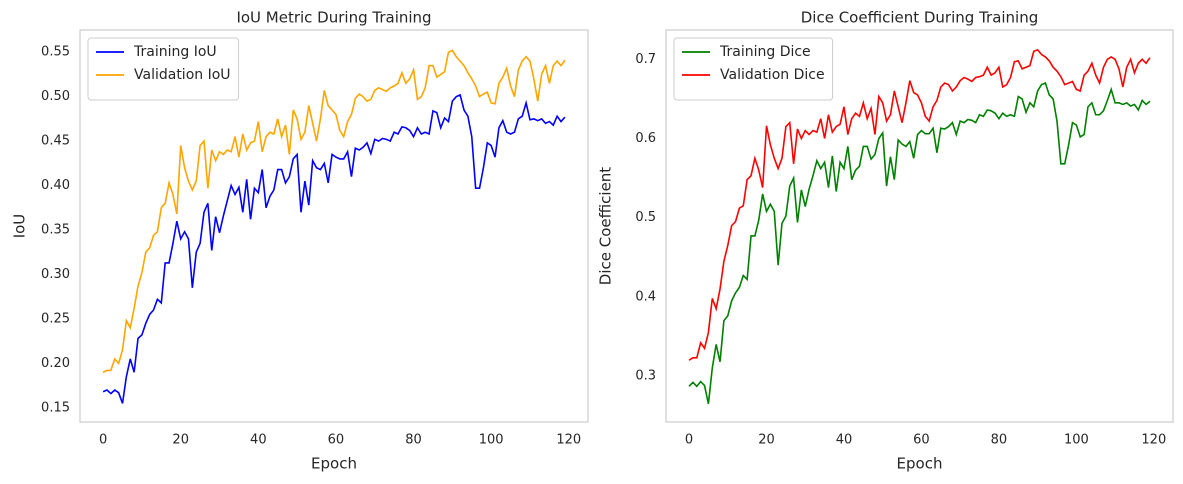 The width and height of the screenshot is (1183, 484). I want to click on legend-label: Training IoU, so click(175, 52).